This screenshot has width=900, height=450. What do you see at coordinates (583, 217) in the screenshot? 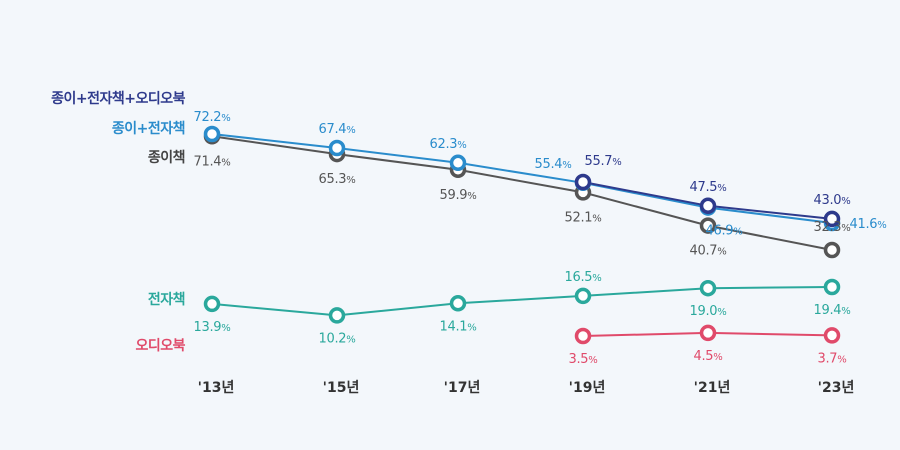
I see `data-label-2-3: 52.1%` at bounding box center [583, 217].